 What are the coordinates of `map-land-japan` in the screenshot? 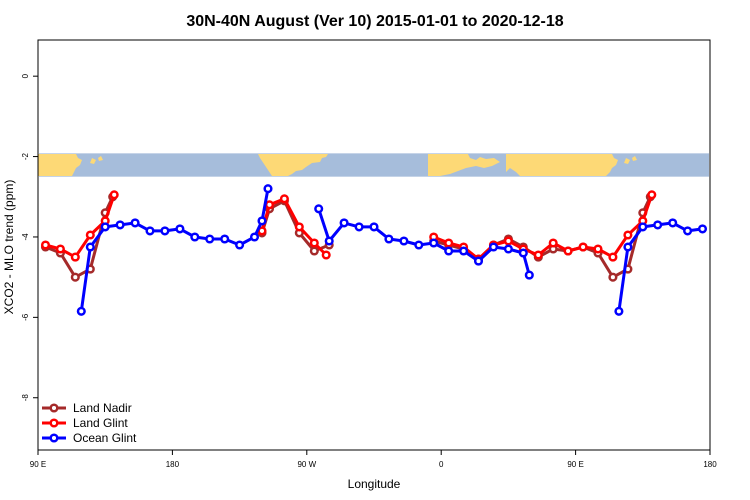 It's located at (96, 160).